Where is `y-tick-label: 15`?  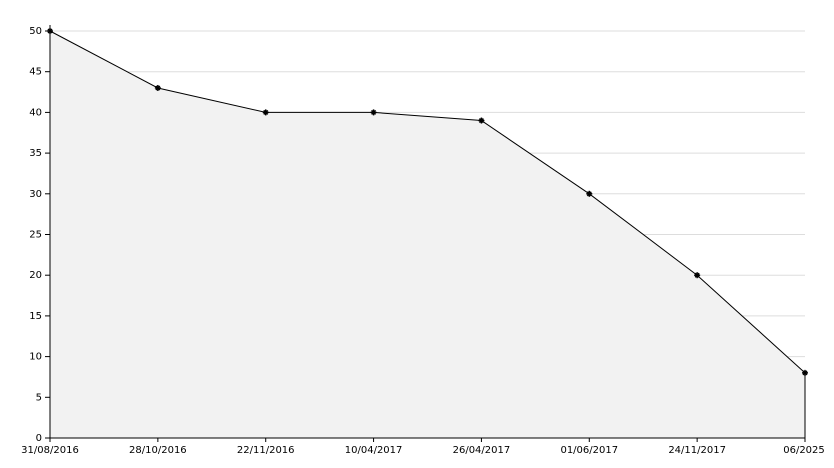
y-tick-label: 15 is located at coordinates (35, 316).